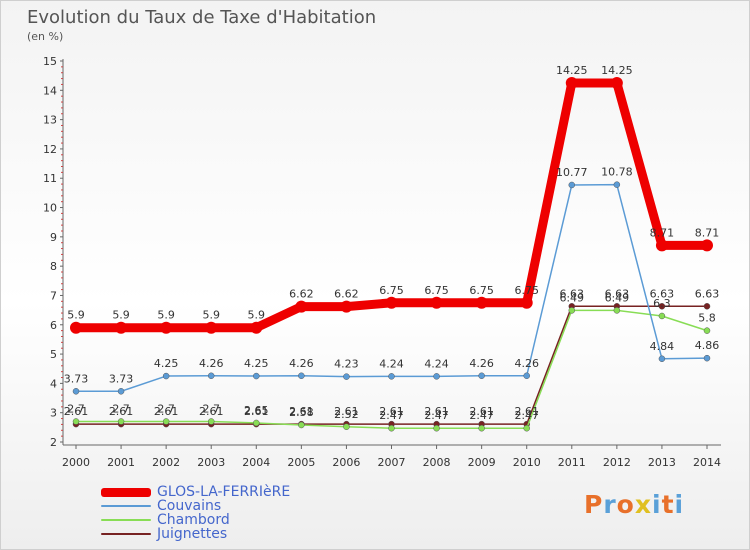  I want to click on data-label: 3.73, so click(76, 378).